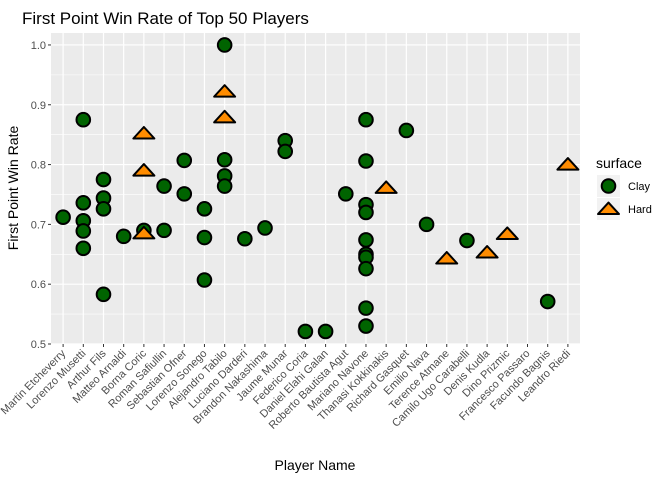 Image resolution: width=672 pixels, height=485 pixels. What do you see at coordinates (38, 285) in the screenshot?
I see `y-tick-label: 0.6` at bounding box center [38, 285].